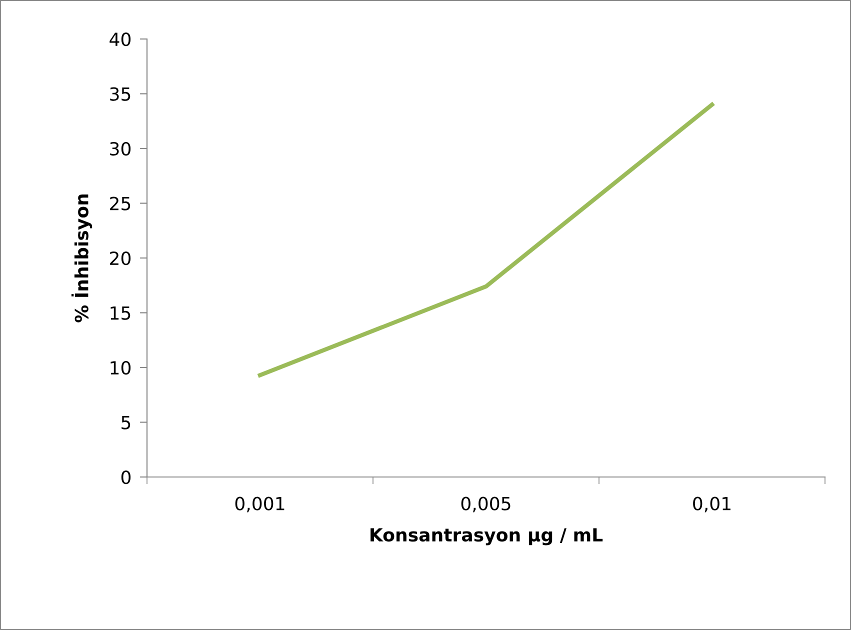 This screenshot has width=851, height=630. I want to click on y-tick-label: 15, so click(120, 313).